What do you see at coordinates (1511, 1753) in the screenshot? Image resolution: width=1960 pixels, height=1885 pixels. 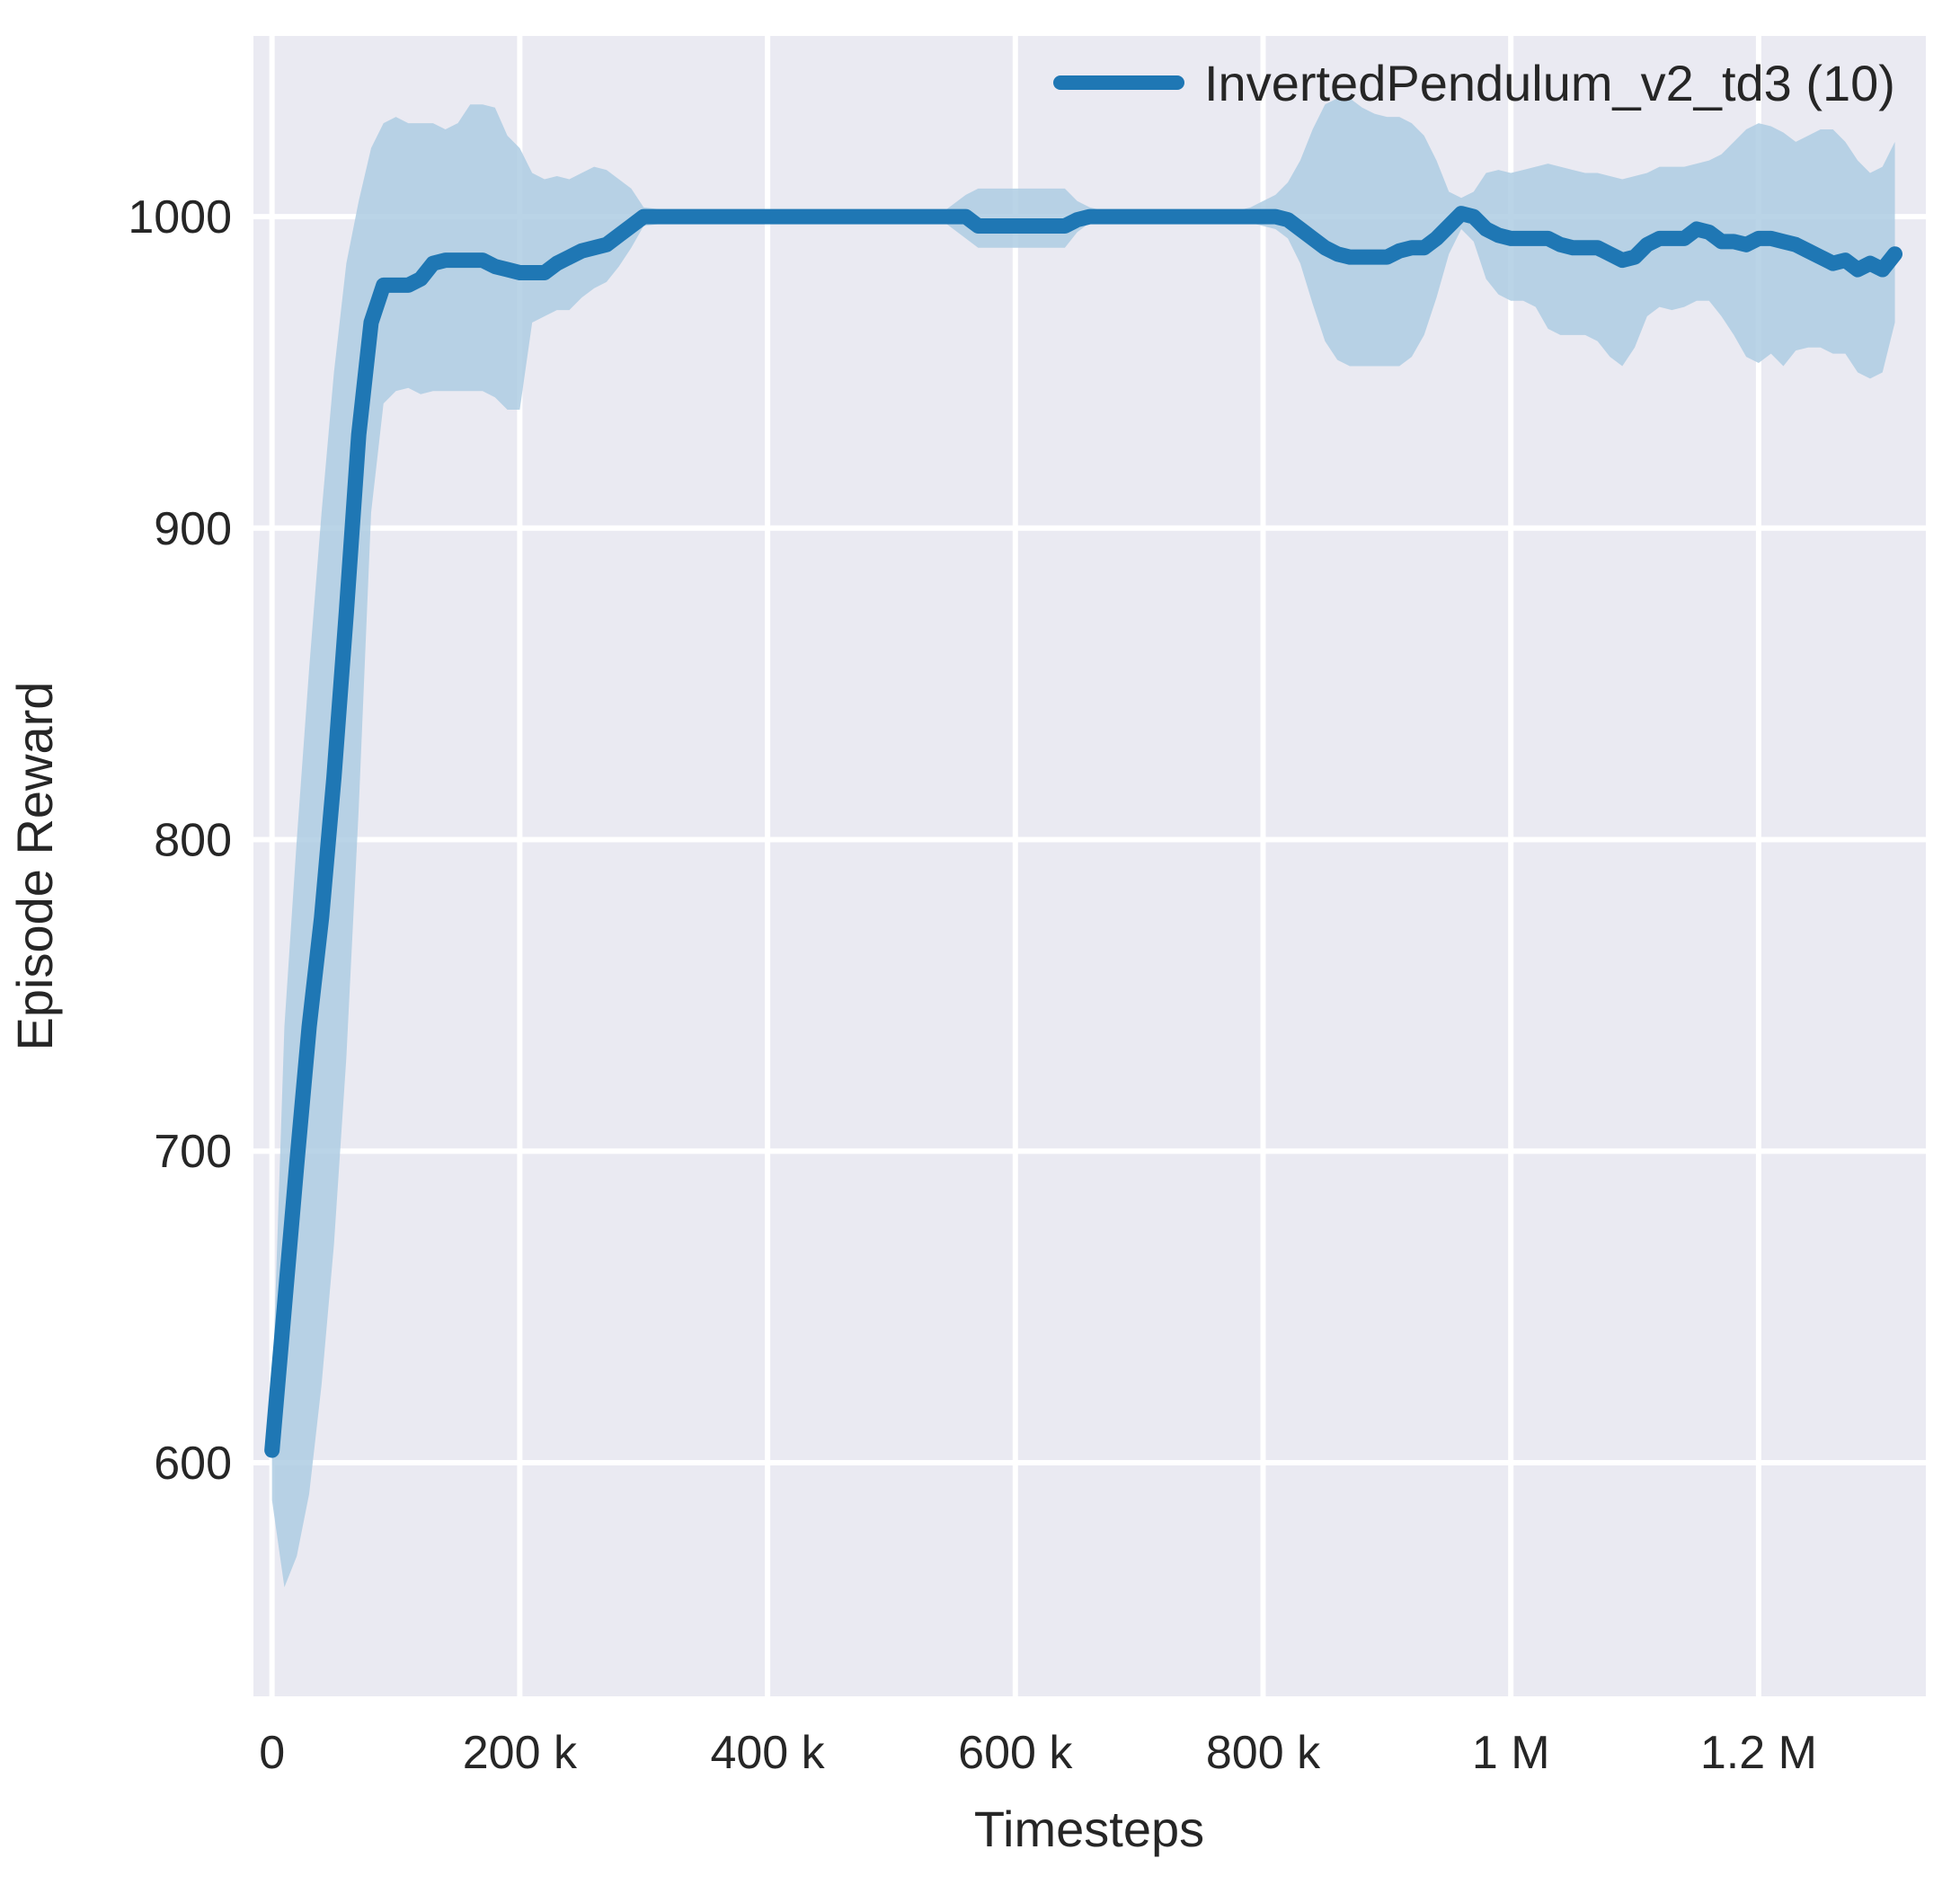 I see `x-tick-label: 1 M` at bounding box center [1511, 1753].